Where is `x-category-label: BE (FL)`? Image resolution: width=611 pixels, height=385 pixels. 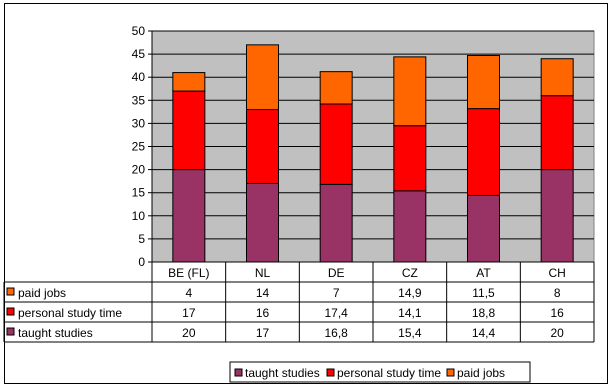 x-category-label: BE (FL) is located at coordinates (188, 273).